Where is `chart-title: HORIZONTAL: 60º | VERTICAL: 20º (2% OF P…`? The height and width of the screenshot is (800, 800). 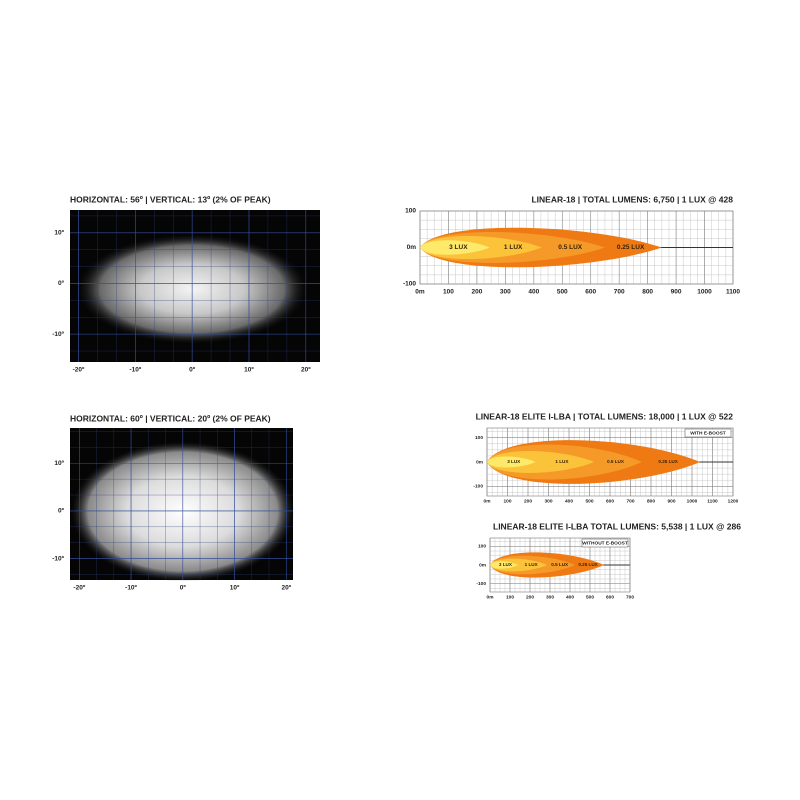 chart-title: HORIZONTAL: 60º | VERTICAL: 20º (2% OF P… is located at coordinates (170, 418).